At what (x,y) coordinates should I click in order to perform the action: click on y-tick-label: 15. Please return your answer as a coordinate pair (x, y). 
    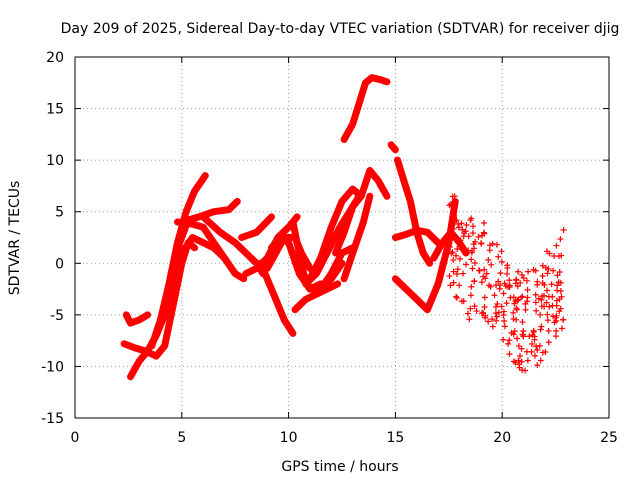
    Looking at the image, I should click on (55, 110).